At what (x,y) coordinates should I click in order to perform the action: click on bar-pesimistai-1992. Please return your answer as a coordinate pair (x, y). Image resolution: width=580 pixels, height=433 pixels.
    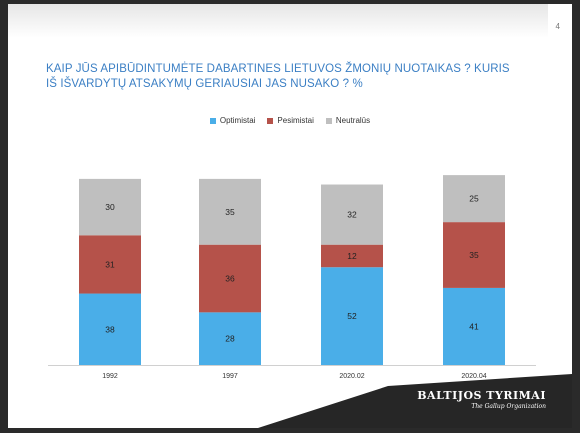
    Looking at the image, I should click on (110, 264).